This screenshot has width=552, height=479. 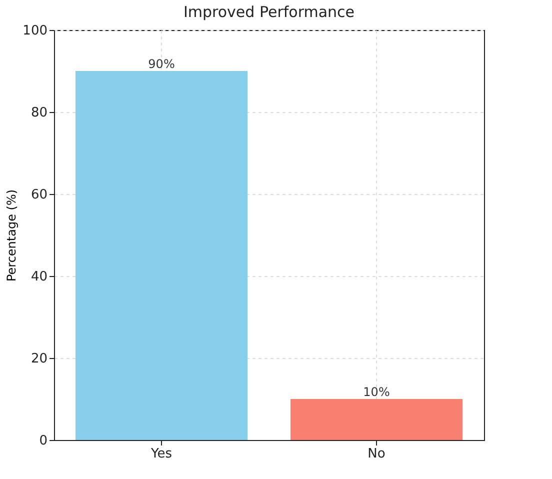 I want to click on y-tick-label: 60, so click(x=39, y=195).